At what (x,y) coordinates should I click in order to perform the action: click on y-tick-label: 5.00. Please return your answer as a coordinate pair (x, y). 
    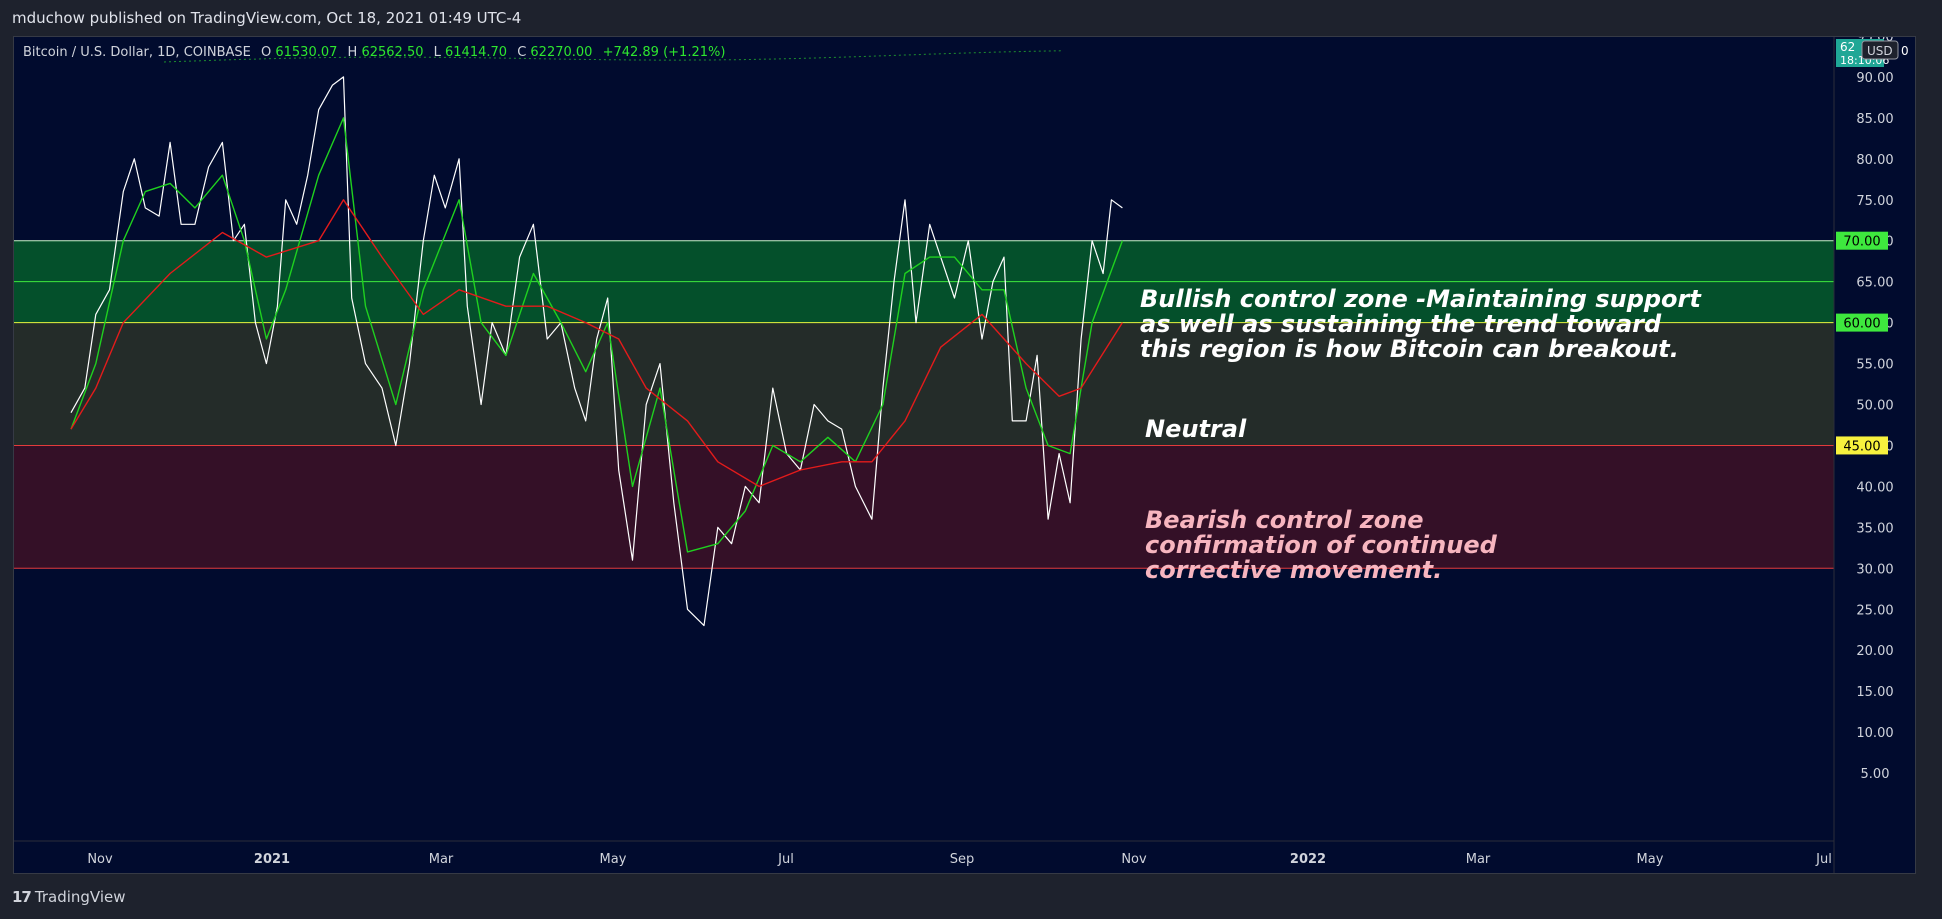
    Looking at the image, I should click on (1875, 774).